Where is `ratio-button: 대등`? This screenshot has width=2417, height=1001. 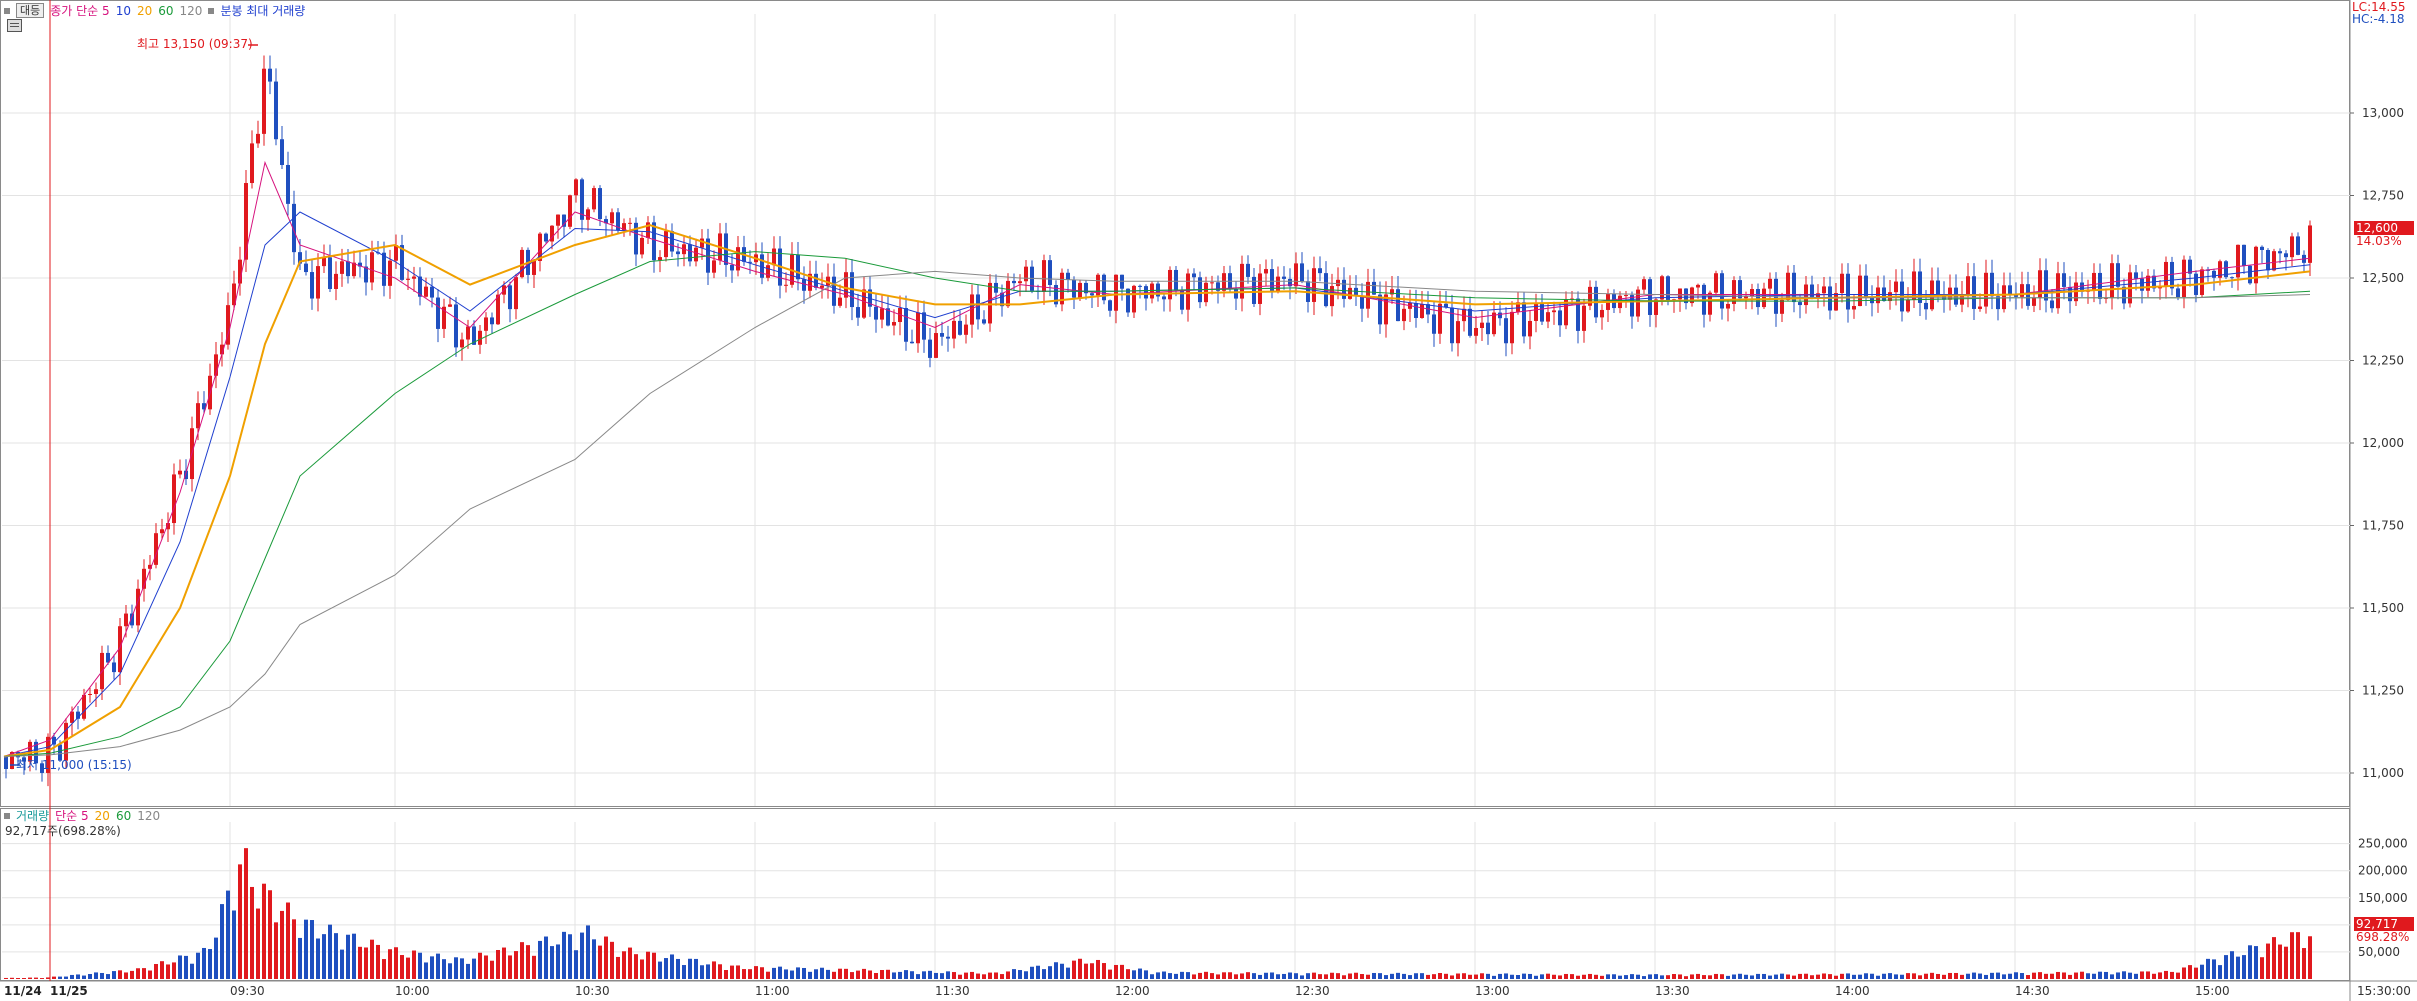
ratio-button: 대등 is located at coordinates (30, 10).